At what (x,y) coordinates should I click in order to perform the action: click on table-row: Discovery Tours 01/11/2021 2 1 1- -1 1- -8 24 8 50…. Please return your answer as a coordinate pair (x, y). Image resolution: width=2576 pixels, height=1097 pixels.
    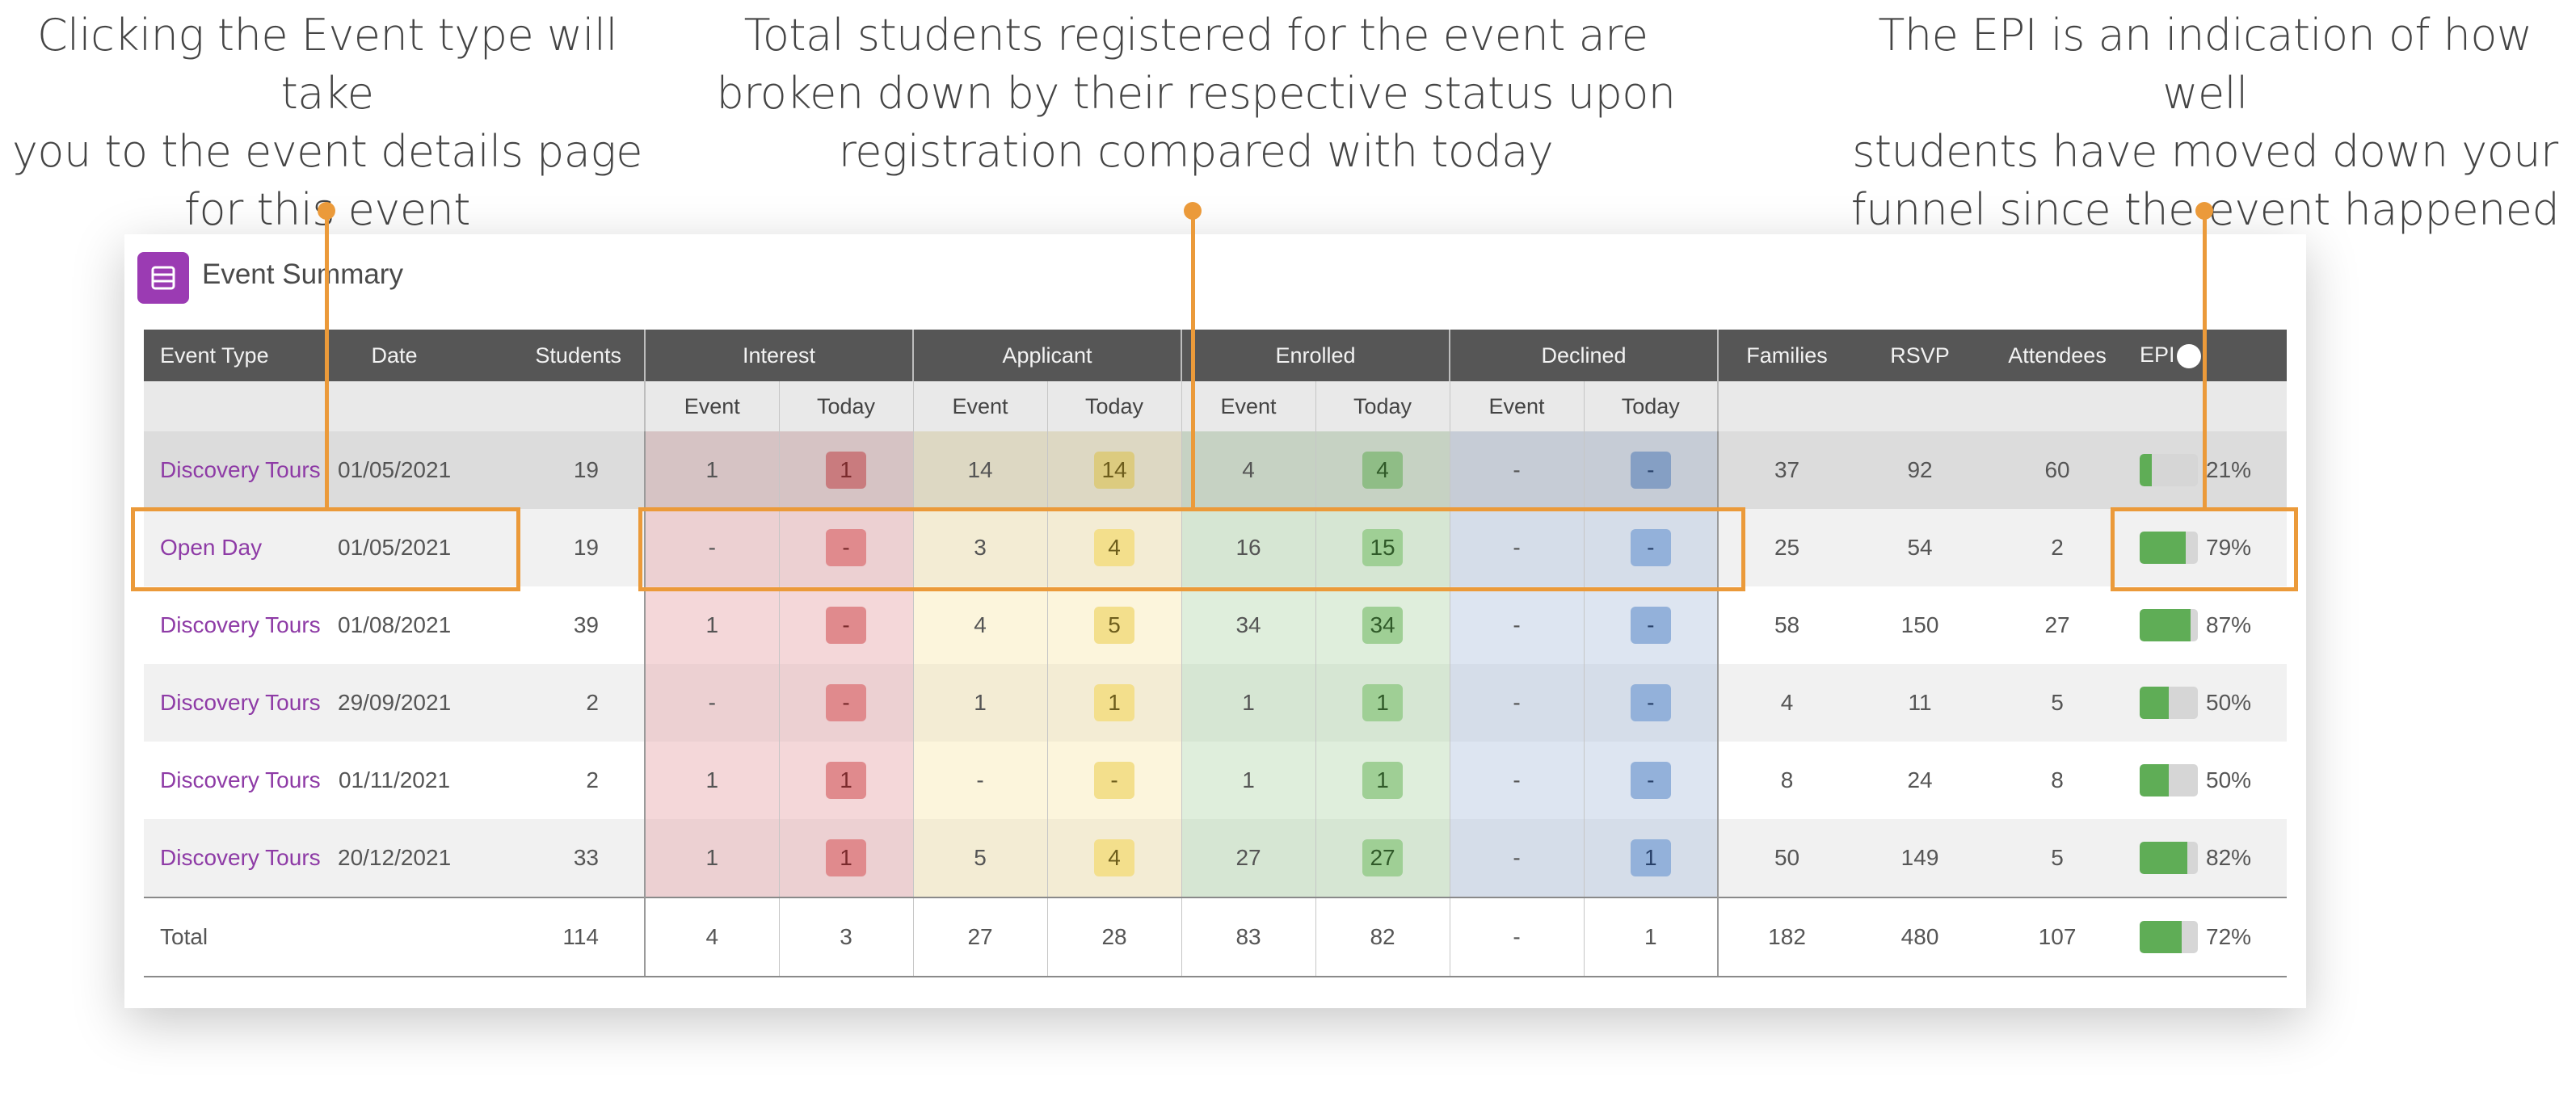
    Looking at the image, I should click on (1216, 780).